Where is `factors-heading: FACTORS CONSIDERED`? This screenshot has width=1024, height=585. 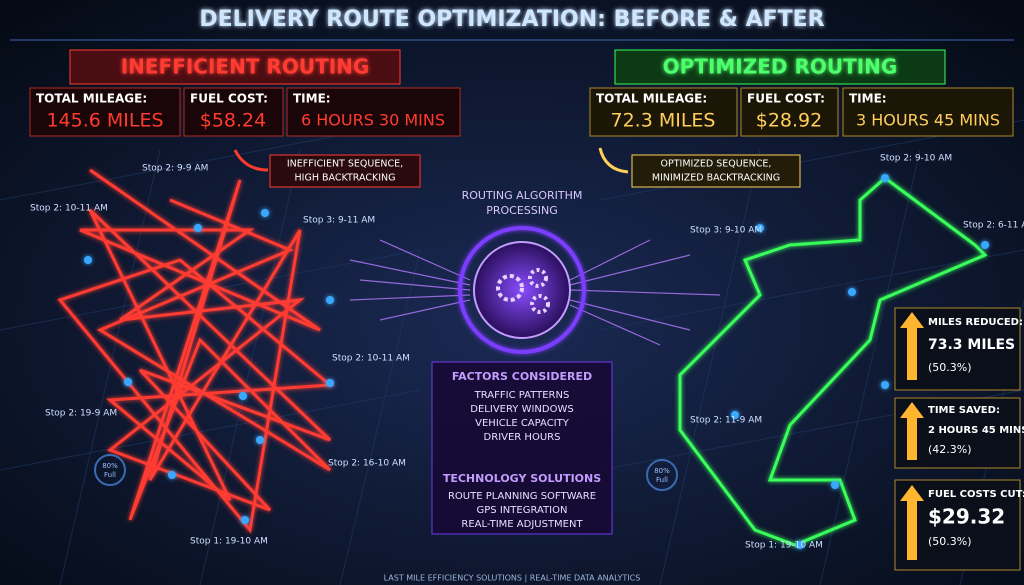 factors-heading: FACTORS CONSIDERED is located at coordinates (522, 376).